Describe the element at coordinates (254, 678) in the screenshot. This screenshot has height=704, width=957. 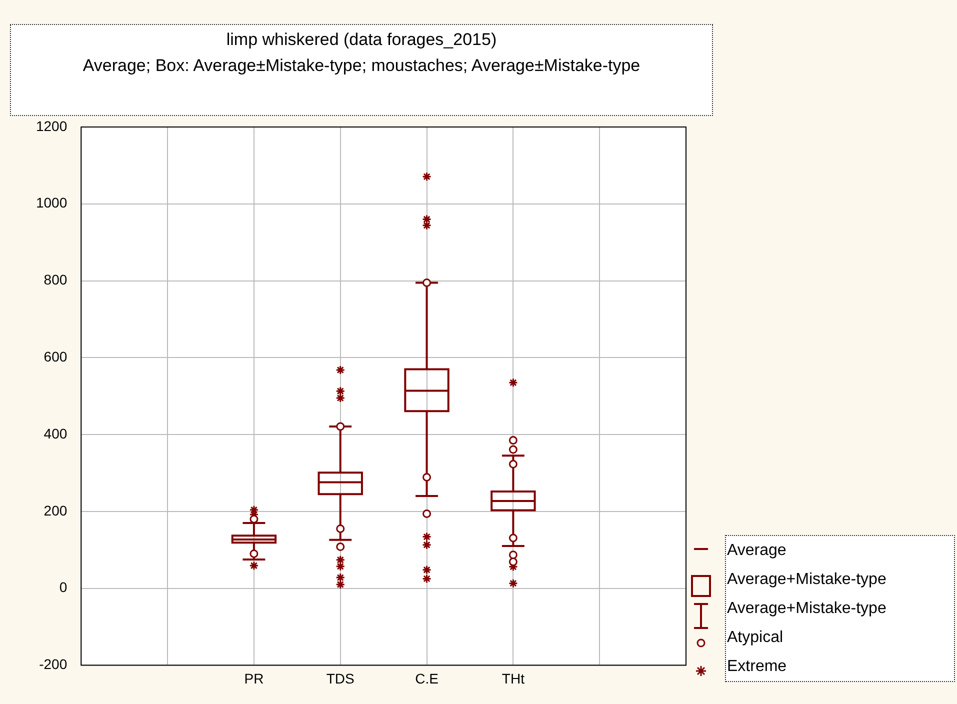
I see `x-tick-label: PR` at that location.